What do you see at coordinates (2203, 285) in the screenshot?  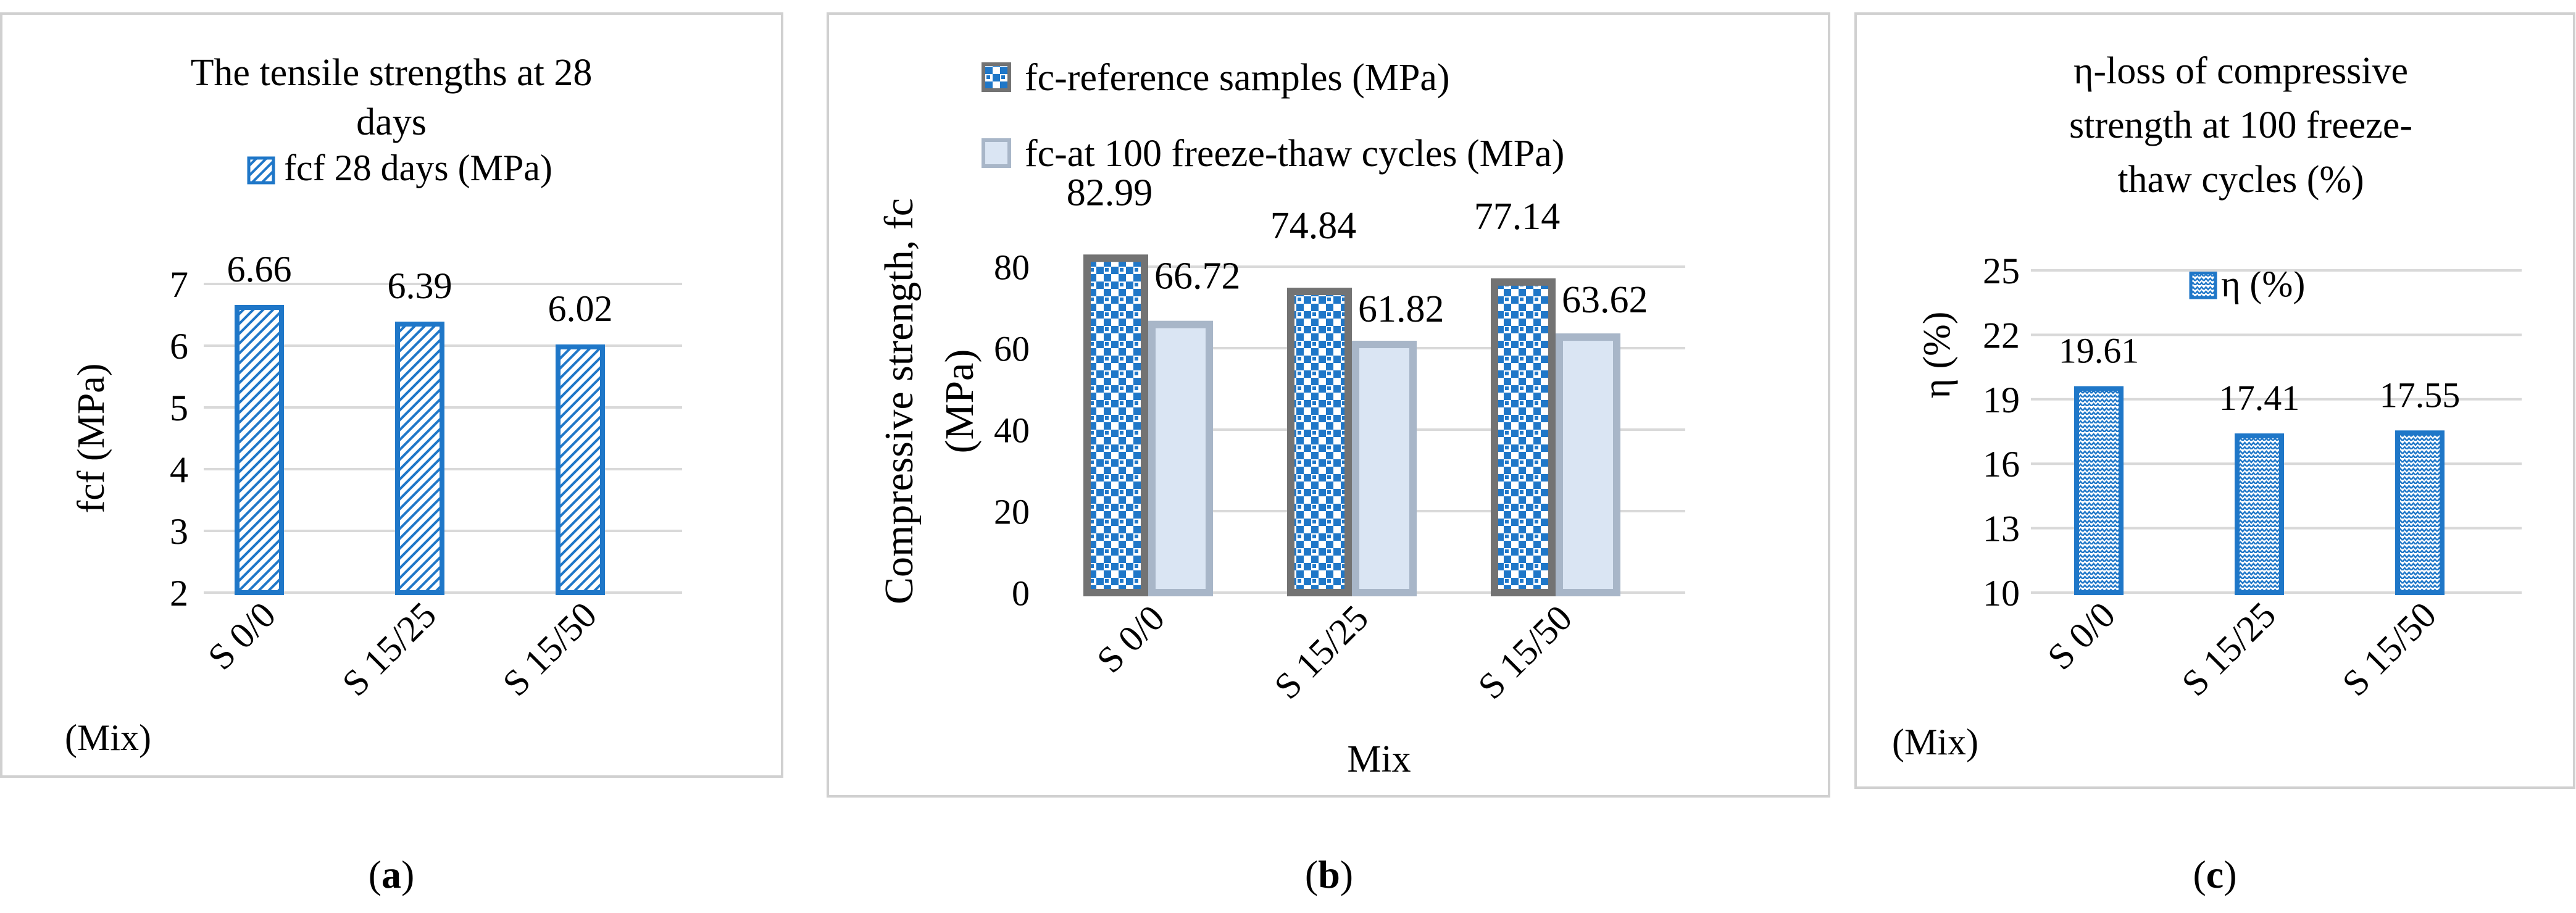 I see `panel-c-legend-swatch` at bounding box center [2203, 285].